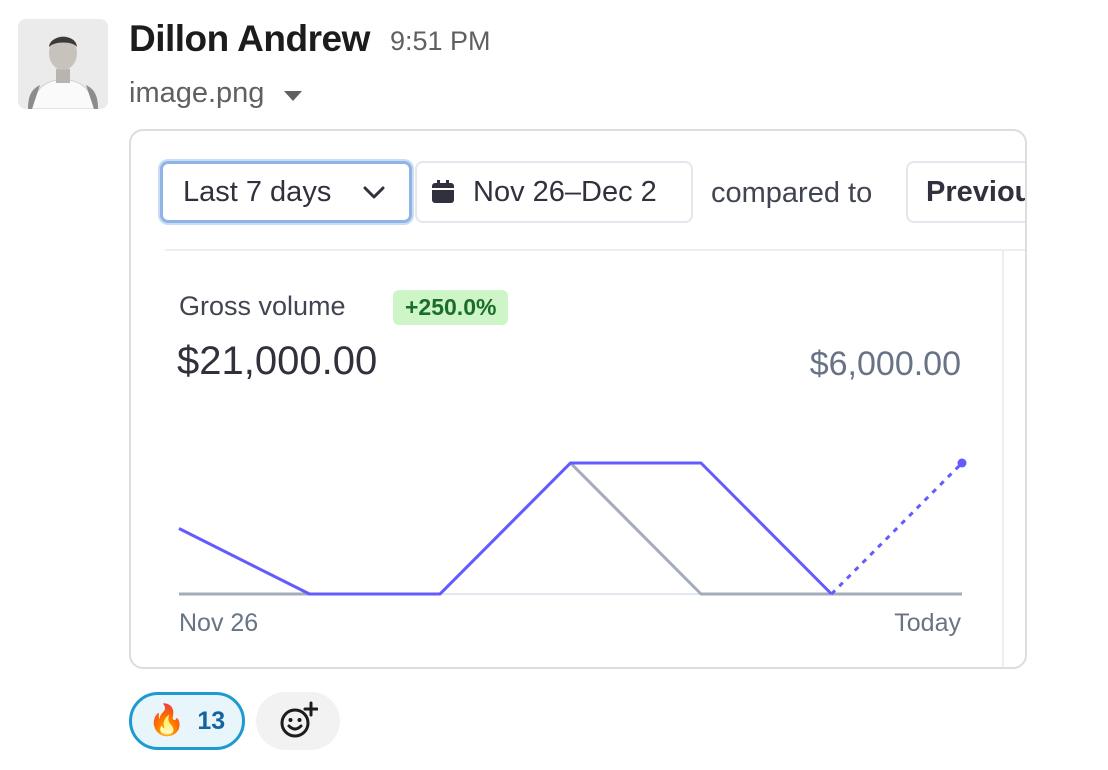  I want to click on date-range-select-label: Last 7 days, so click(257, 191).